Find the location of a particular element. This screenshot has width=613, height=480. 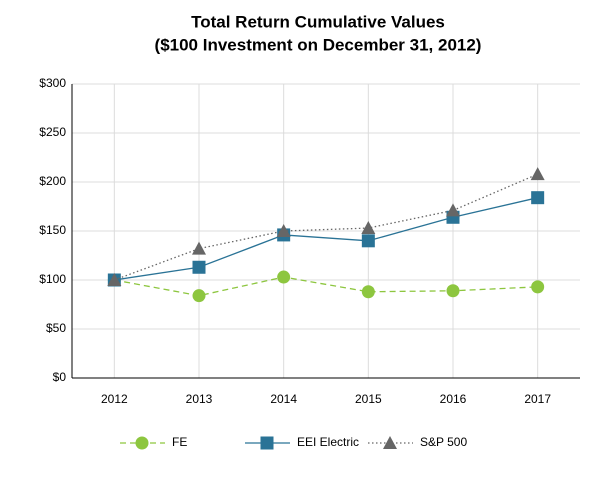

x-tick-label: 2014 is located at coordinates (283, 399).